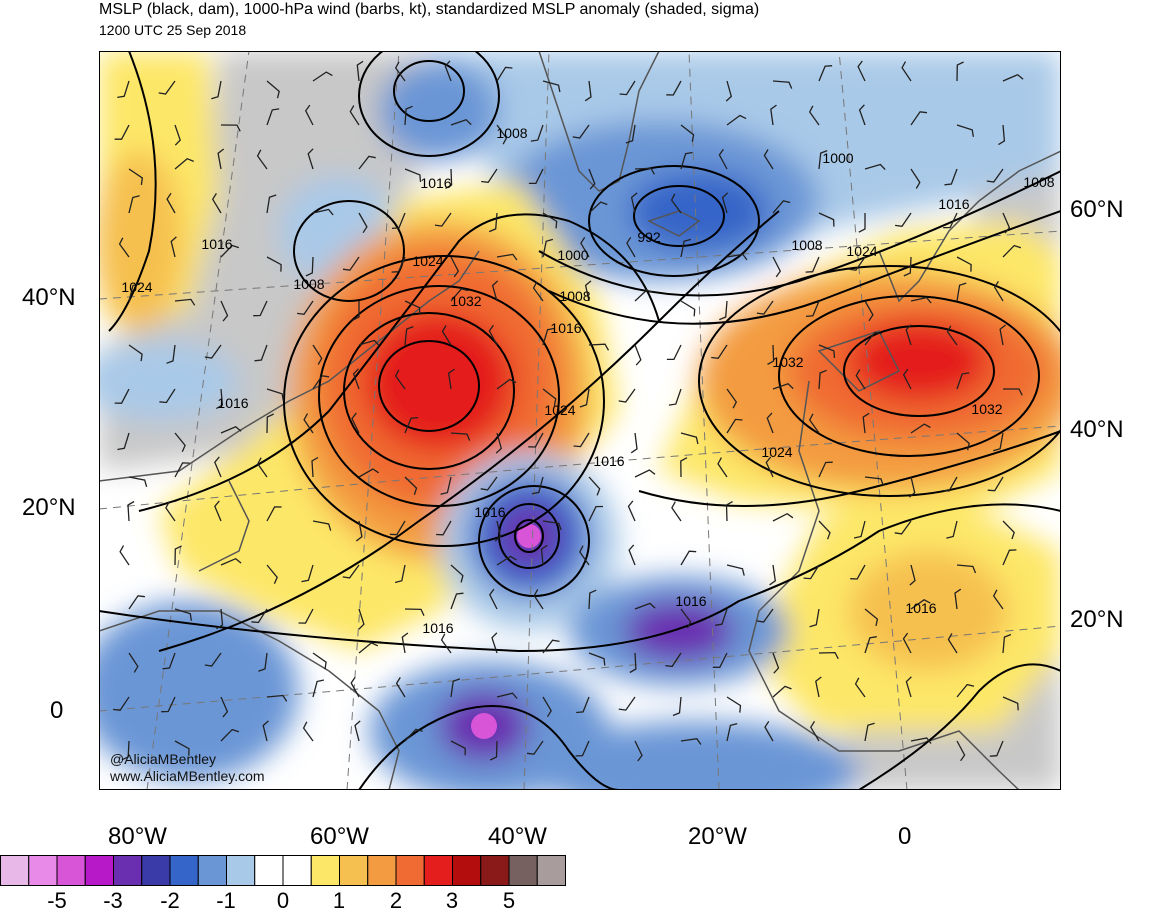  I want to click on colorbar-label: 0, so click(283, 900).